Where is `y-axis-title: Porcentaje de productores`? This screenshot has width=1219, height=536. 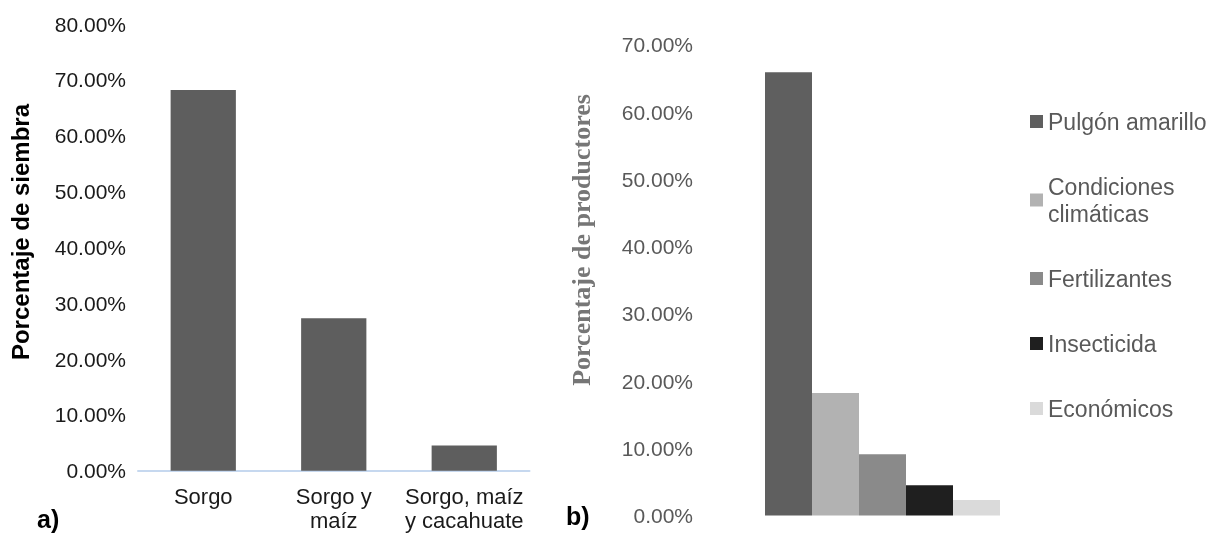 y-axis-title: Porcentaje de productores is located at coordinates (581, 240).